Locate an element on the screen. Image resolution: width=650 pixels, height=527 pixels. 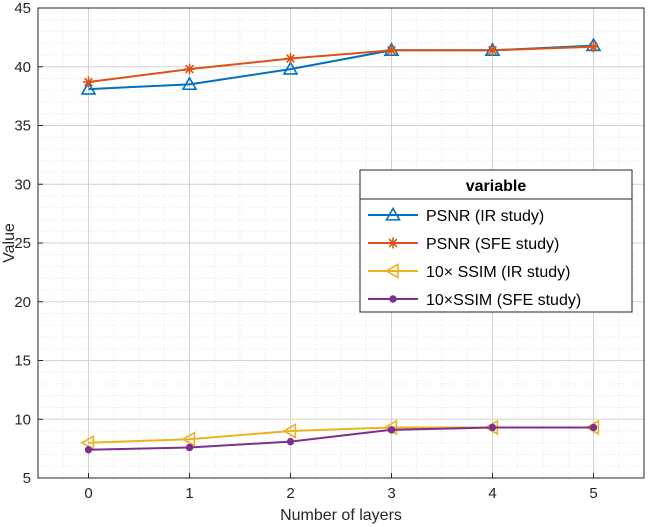
legend-item: PSNR (SFE study) is located at coordinates (463, 244).